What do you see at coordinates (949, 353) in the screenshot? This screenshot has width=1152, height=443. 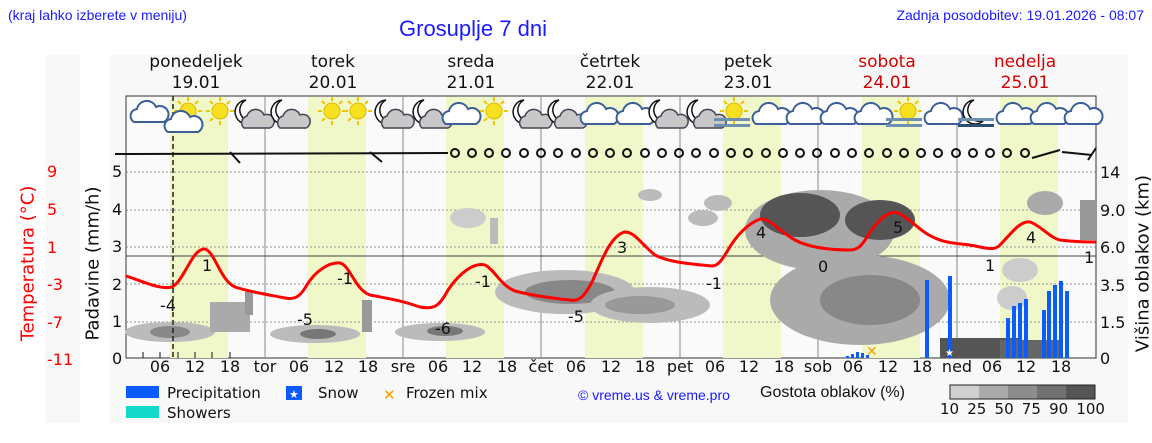 I see `snow-marker: ★` at bounding box center [949, 353].